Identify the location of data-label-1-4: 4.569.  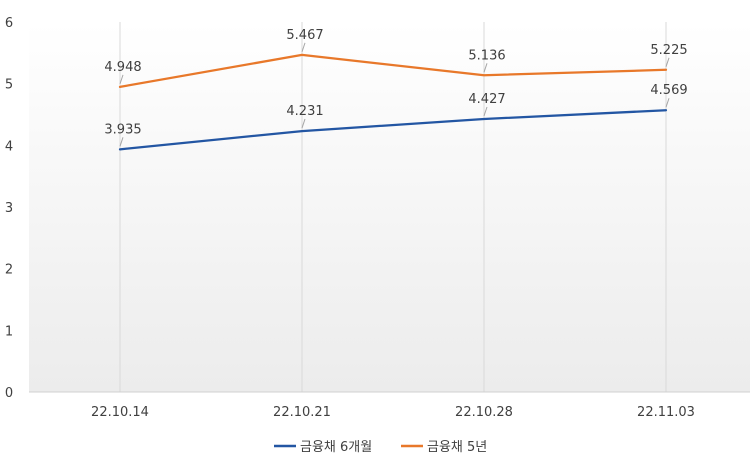
(668, 90).